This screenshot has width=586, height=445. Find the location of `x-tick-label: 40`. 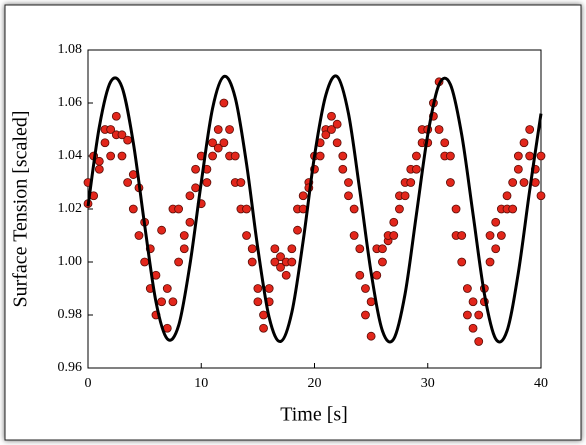

x-tick-label: 40 is located at coordinates (541, 383).